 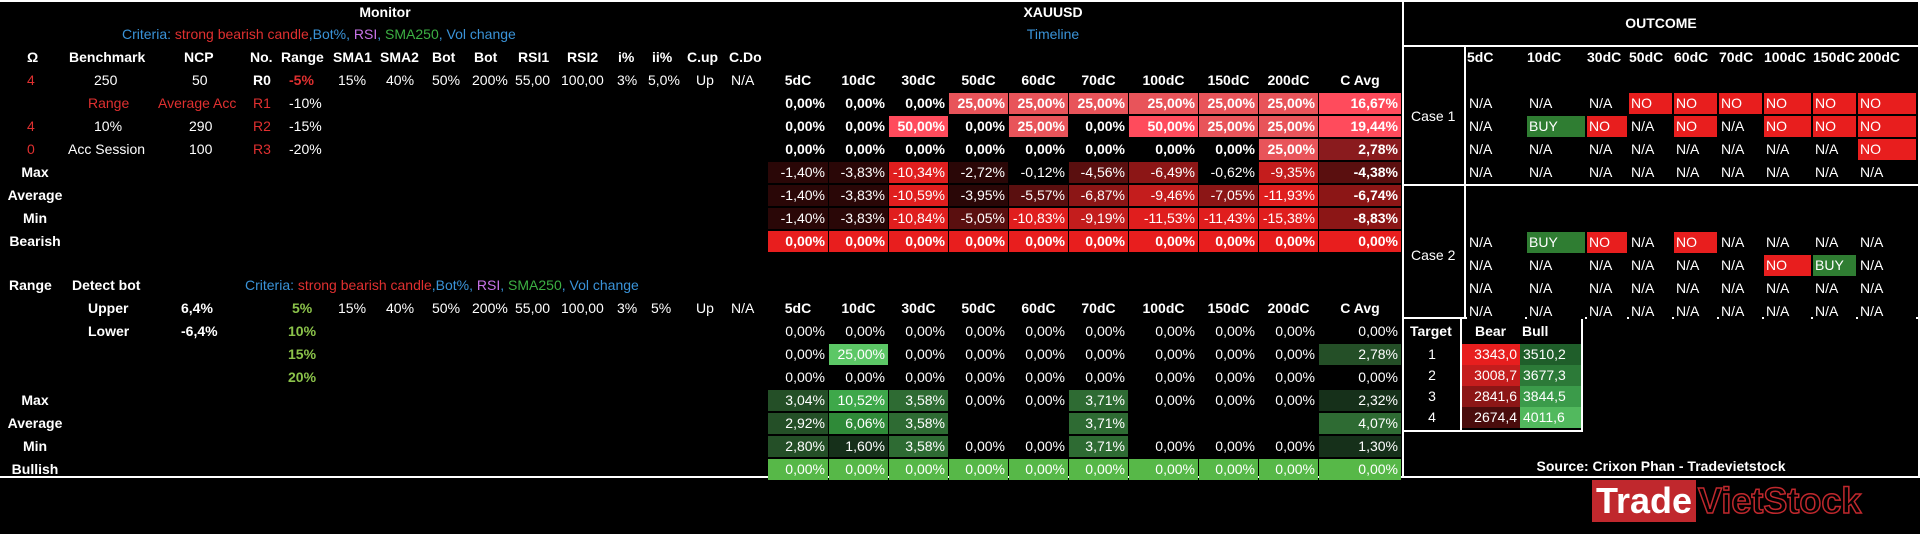 I want to click on detect-rsi2: 100,00, so click(x=582, y=308).